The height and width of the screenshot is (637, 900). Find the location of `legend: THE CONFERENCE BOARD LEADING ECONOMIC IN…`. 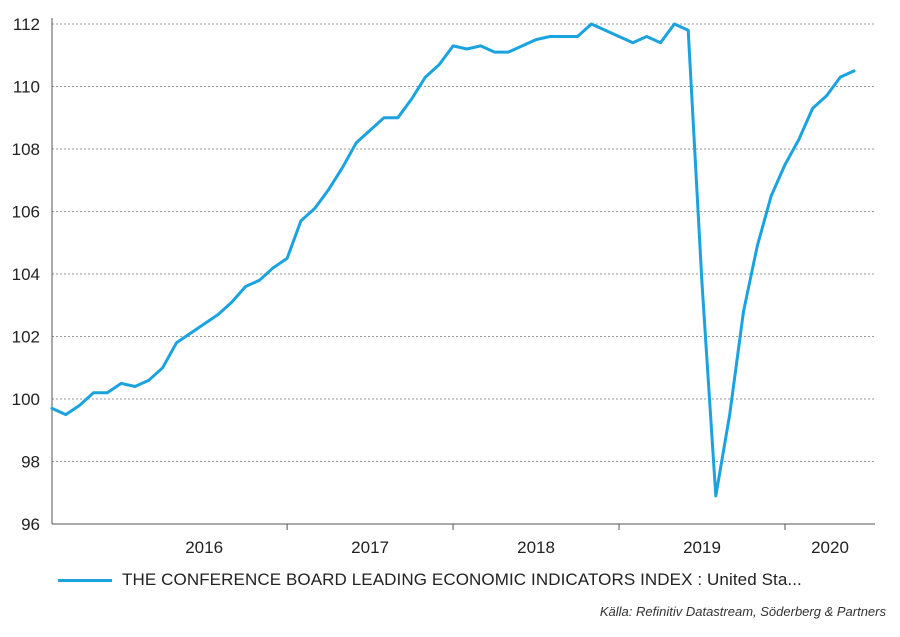

legend: THE CONFERENCE BOARD LEADING ECONOMIC IN… is located at coordinates (430, 580).